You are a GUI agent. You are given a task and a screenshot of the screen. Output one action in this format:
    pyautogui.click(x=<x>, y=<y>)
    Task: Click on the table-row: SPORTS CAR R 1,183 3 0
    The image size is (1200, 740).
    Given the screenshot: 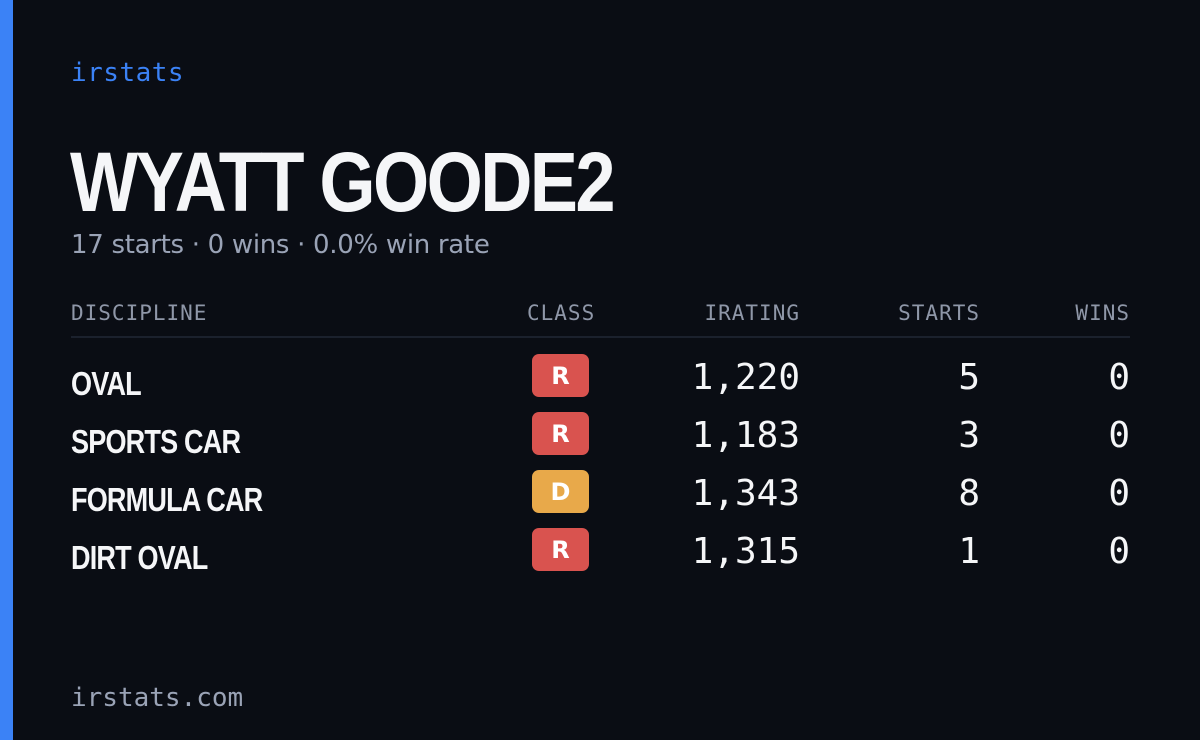 What is the action you would take?
    pyautogui.click(x=600, y=441)
    